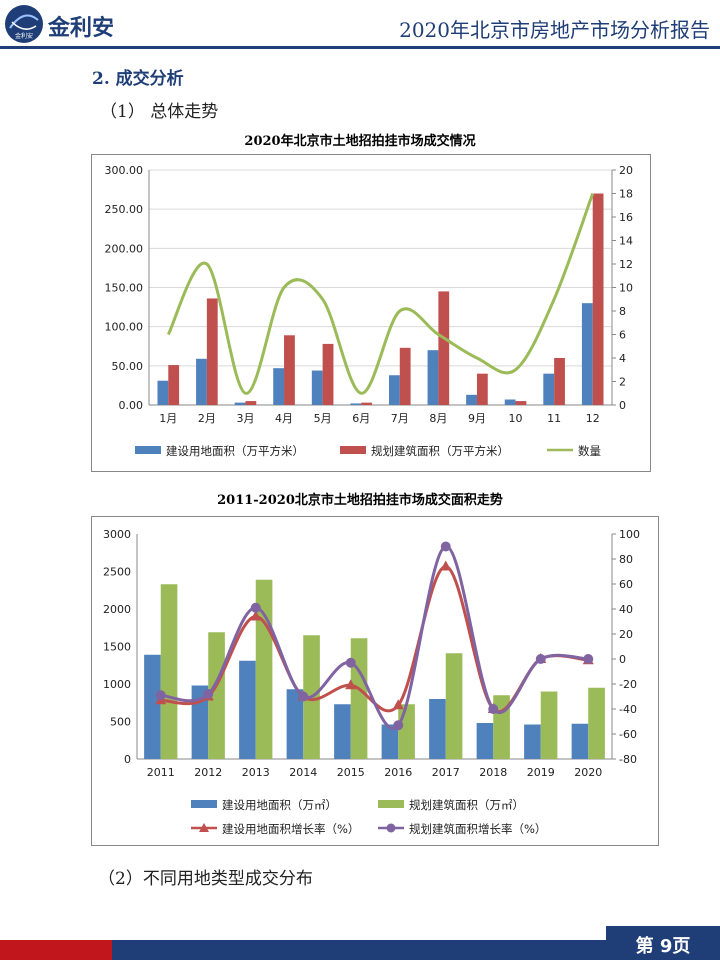 This screenshot has width=720, height=960. What do you see at coordinates (204, 827) in the screenshot?
I see `legend-marker` at bounding box center [204, 827].